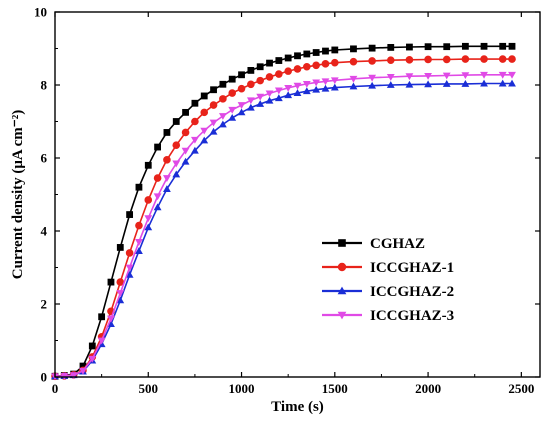 The image size is (550, 430). Describe the element at coordinates (44, 377) in the screenshot. I see `y-tick-label: 0` at that location.